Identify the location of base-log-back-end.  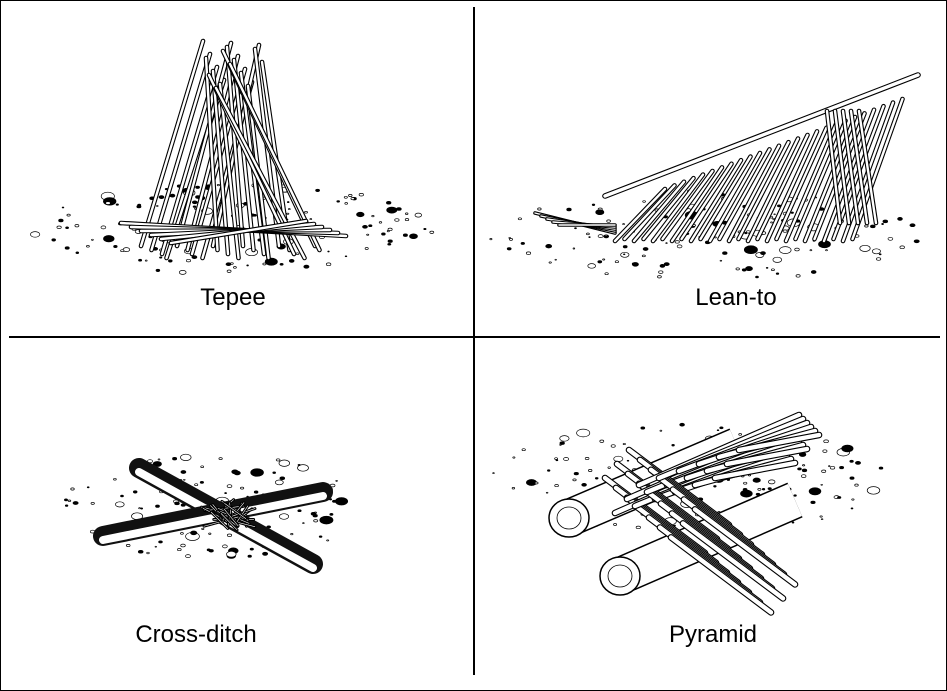
(569, 518).